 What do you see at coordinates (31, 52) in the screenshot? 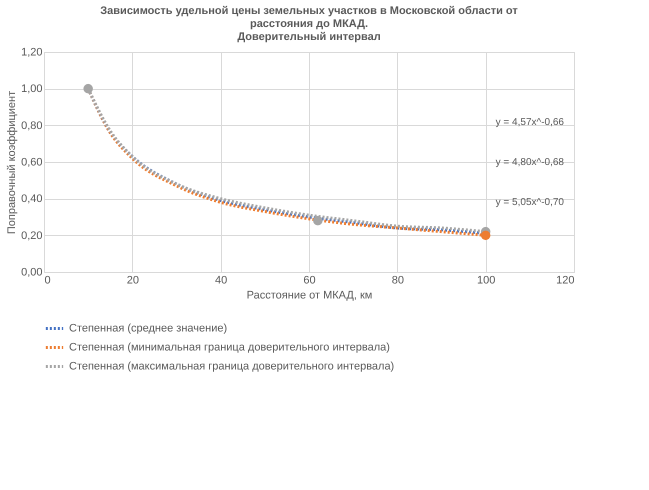
I see `y-tick-label: 1,20` at bounding box center [31, 52].